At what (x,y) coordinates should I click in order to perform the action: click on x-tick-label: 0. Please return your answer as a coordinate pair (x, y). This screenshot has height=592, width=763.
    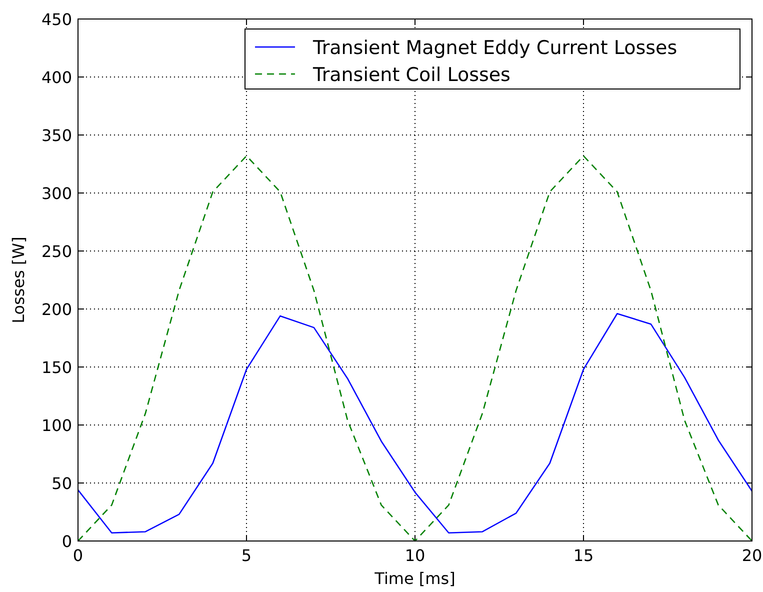
    Looking at the image, I should click on (78, 555).